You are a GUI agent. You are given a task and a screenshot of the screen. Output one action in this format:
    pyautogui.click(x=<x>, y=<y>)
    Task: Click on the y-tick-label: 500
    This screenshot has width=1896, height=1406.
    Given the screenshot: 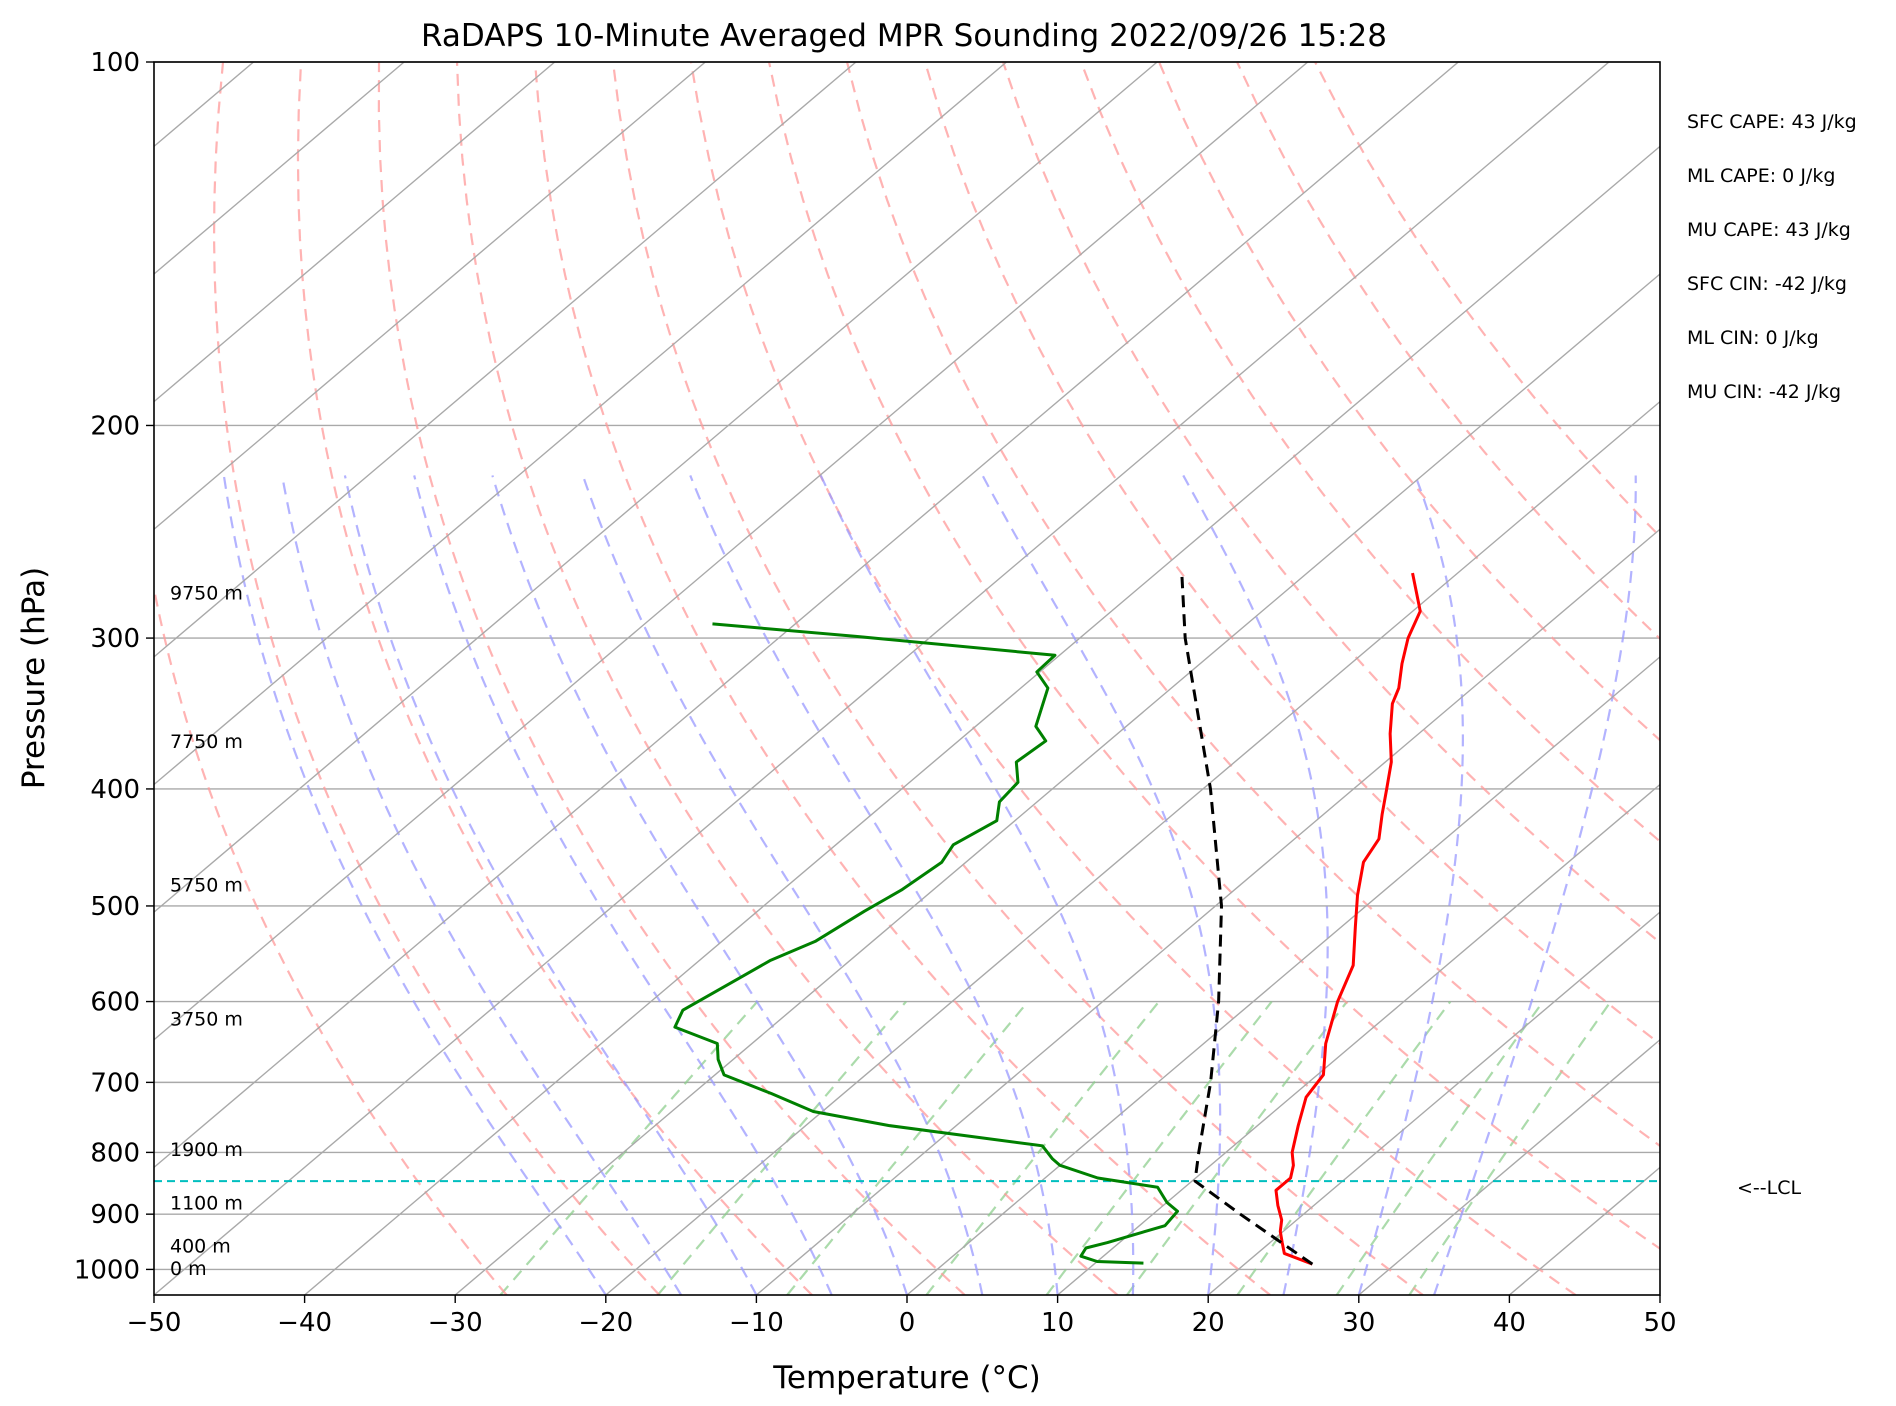 What is the action you would take?
    pyautogui.click(x=115, y=907)
    